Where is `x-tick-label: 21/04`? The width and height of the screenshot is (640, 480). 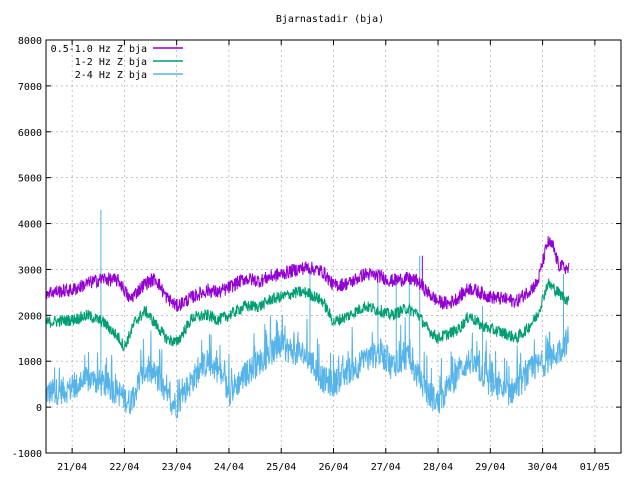 x-tick-label: 21/04 is located at coordinates (72, 467).